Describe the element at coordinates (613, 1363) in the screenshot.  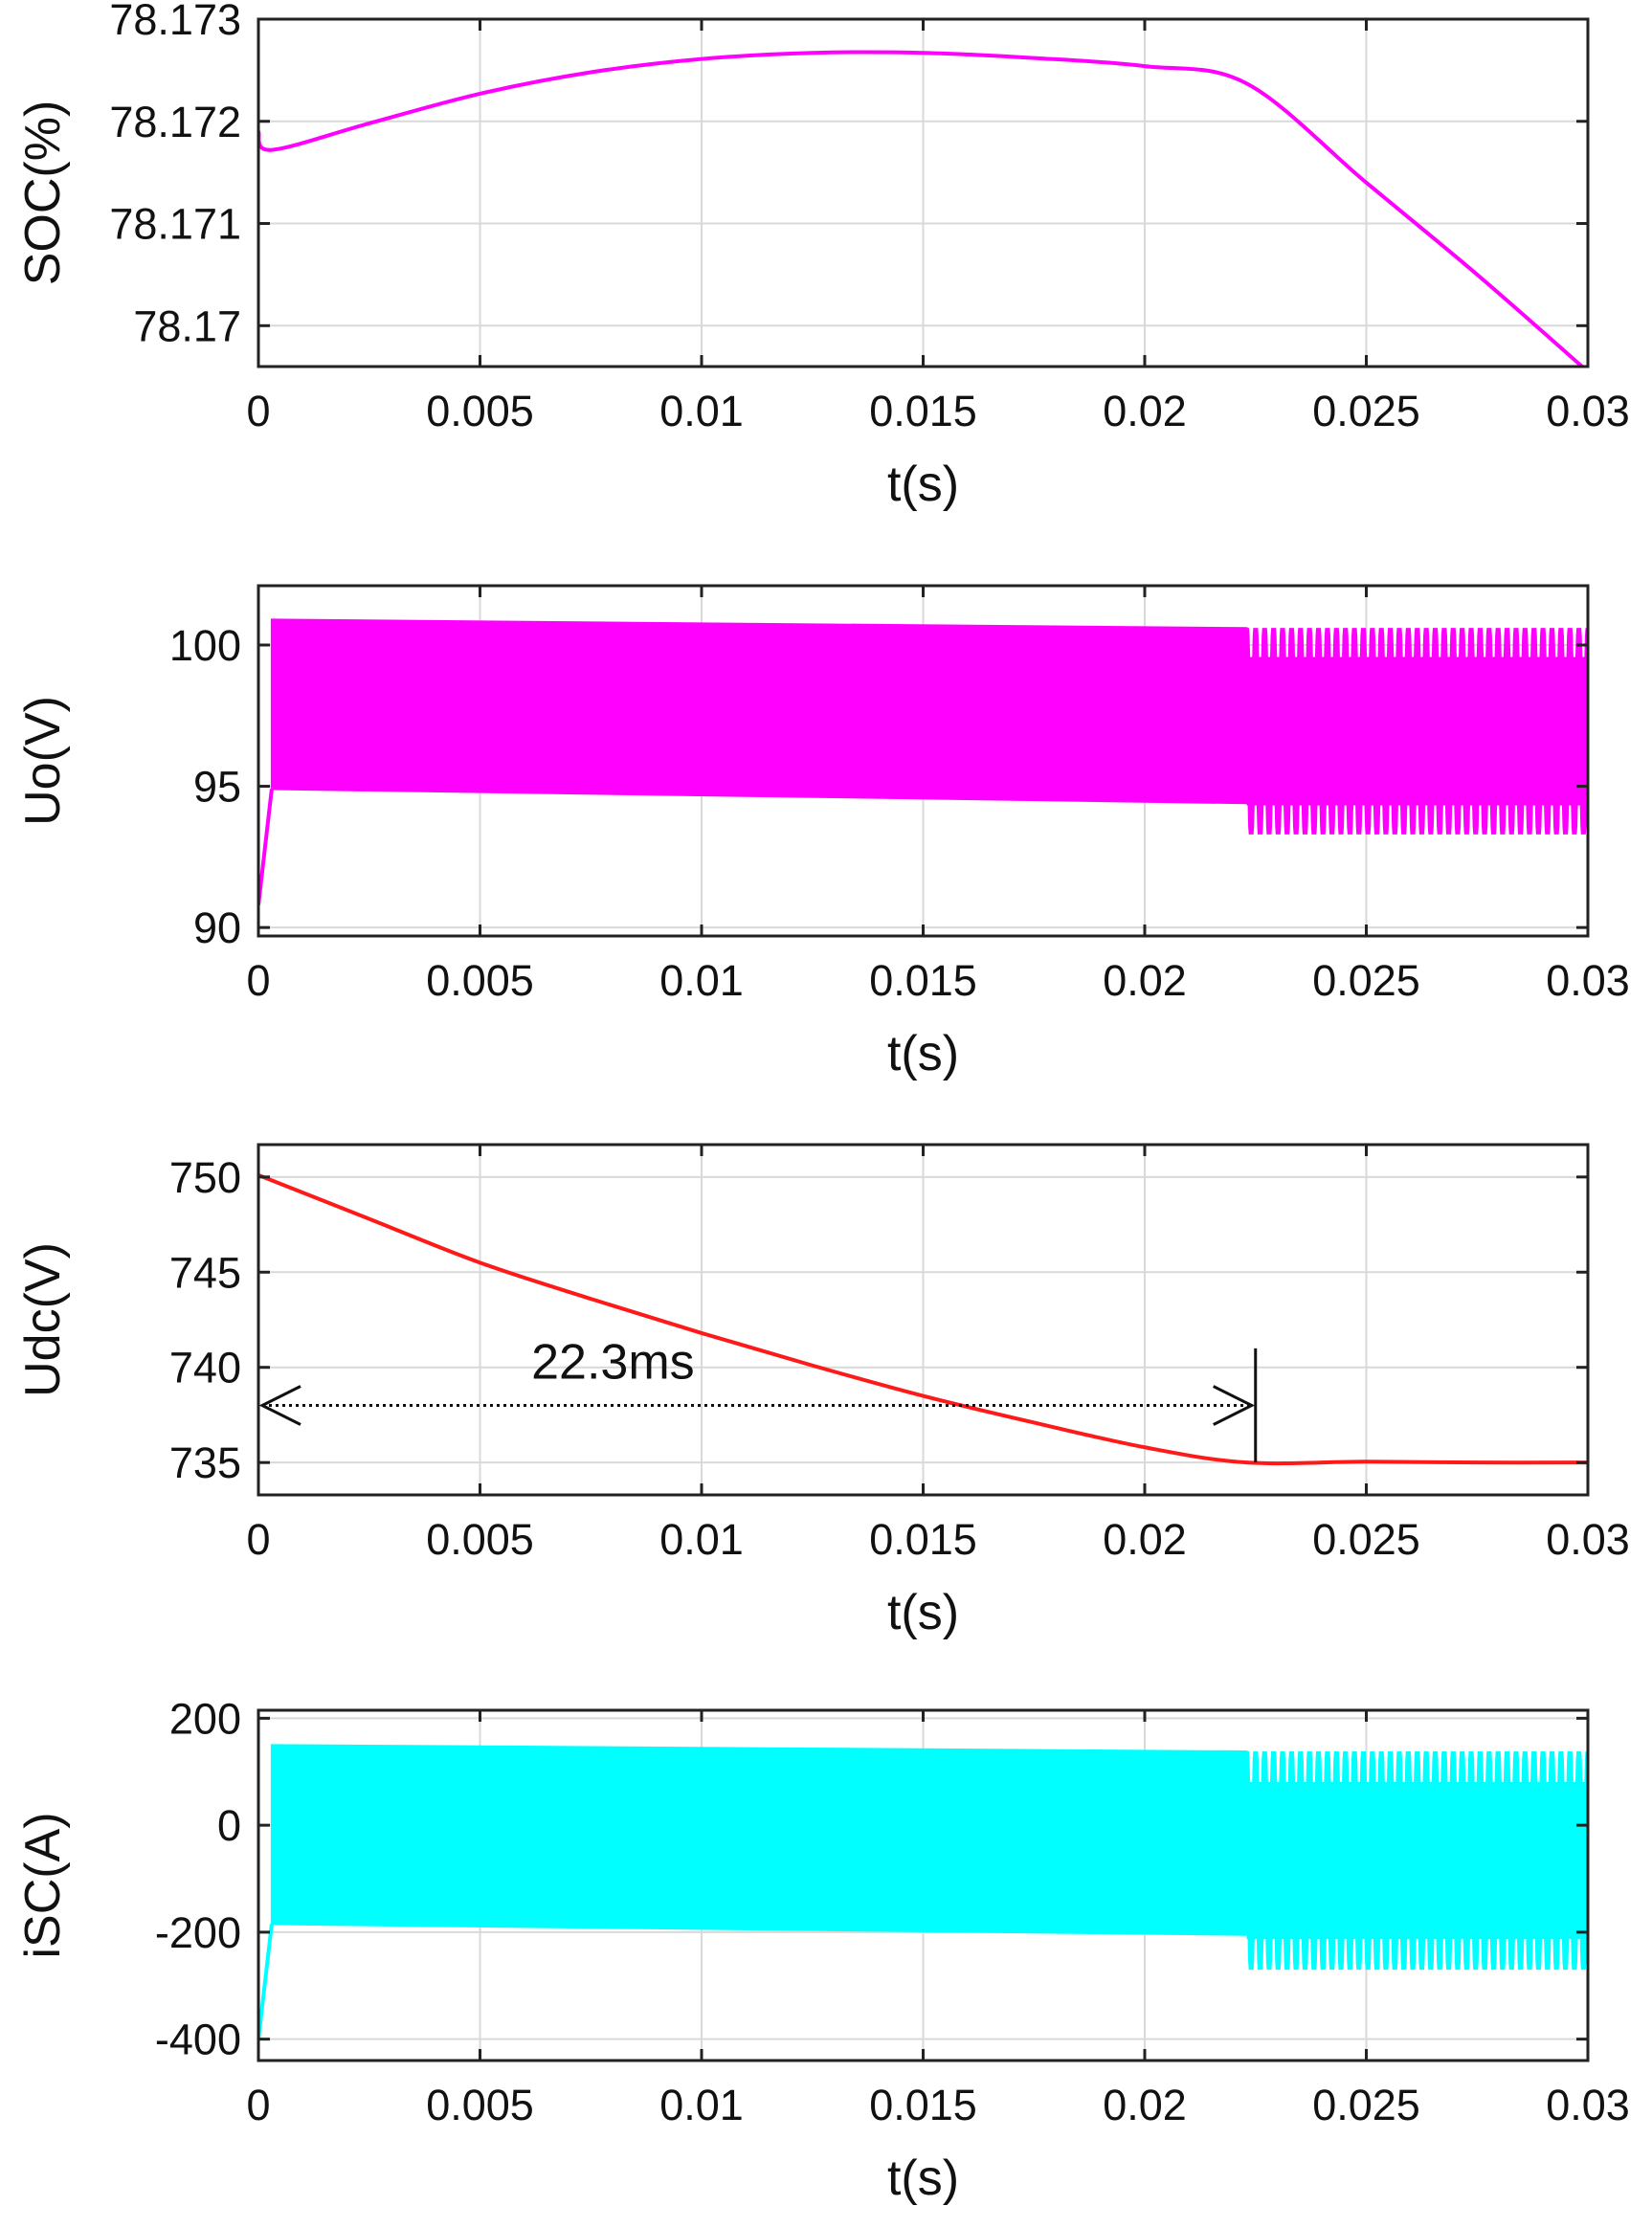
I see `annotation-label: 22.3ms` at that location.